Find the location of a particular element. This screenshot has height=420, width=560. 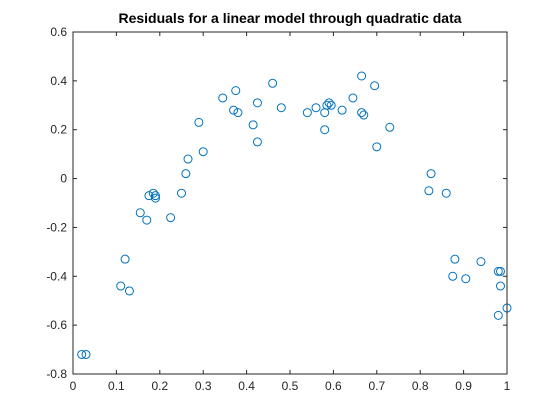

x-tick-label: 0.8 is located at coordinates (420, 386).